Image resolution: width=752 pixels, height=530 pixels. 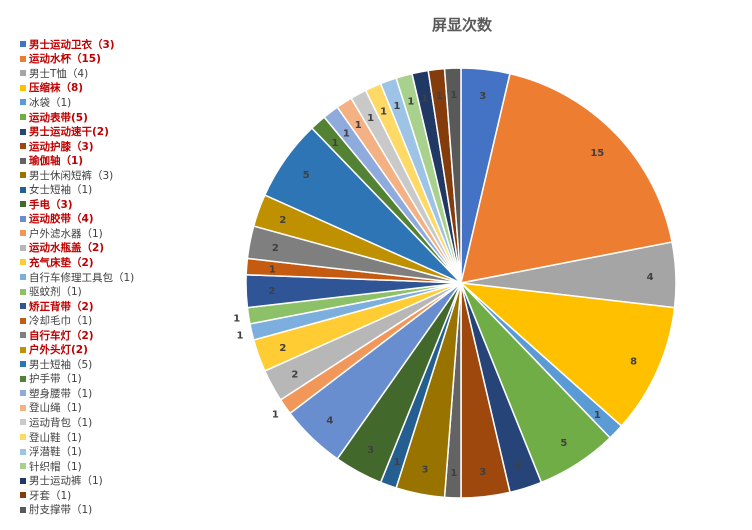 What do you see at coordinates (66, 481) in the screenshot?
I see `legend-label: 男士运动裤（1)` at bounding box center [66, 481].